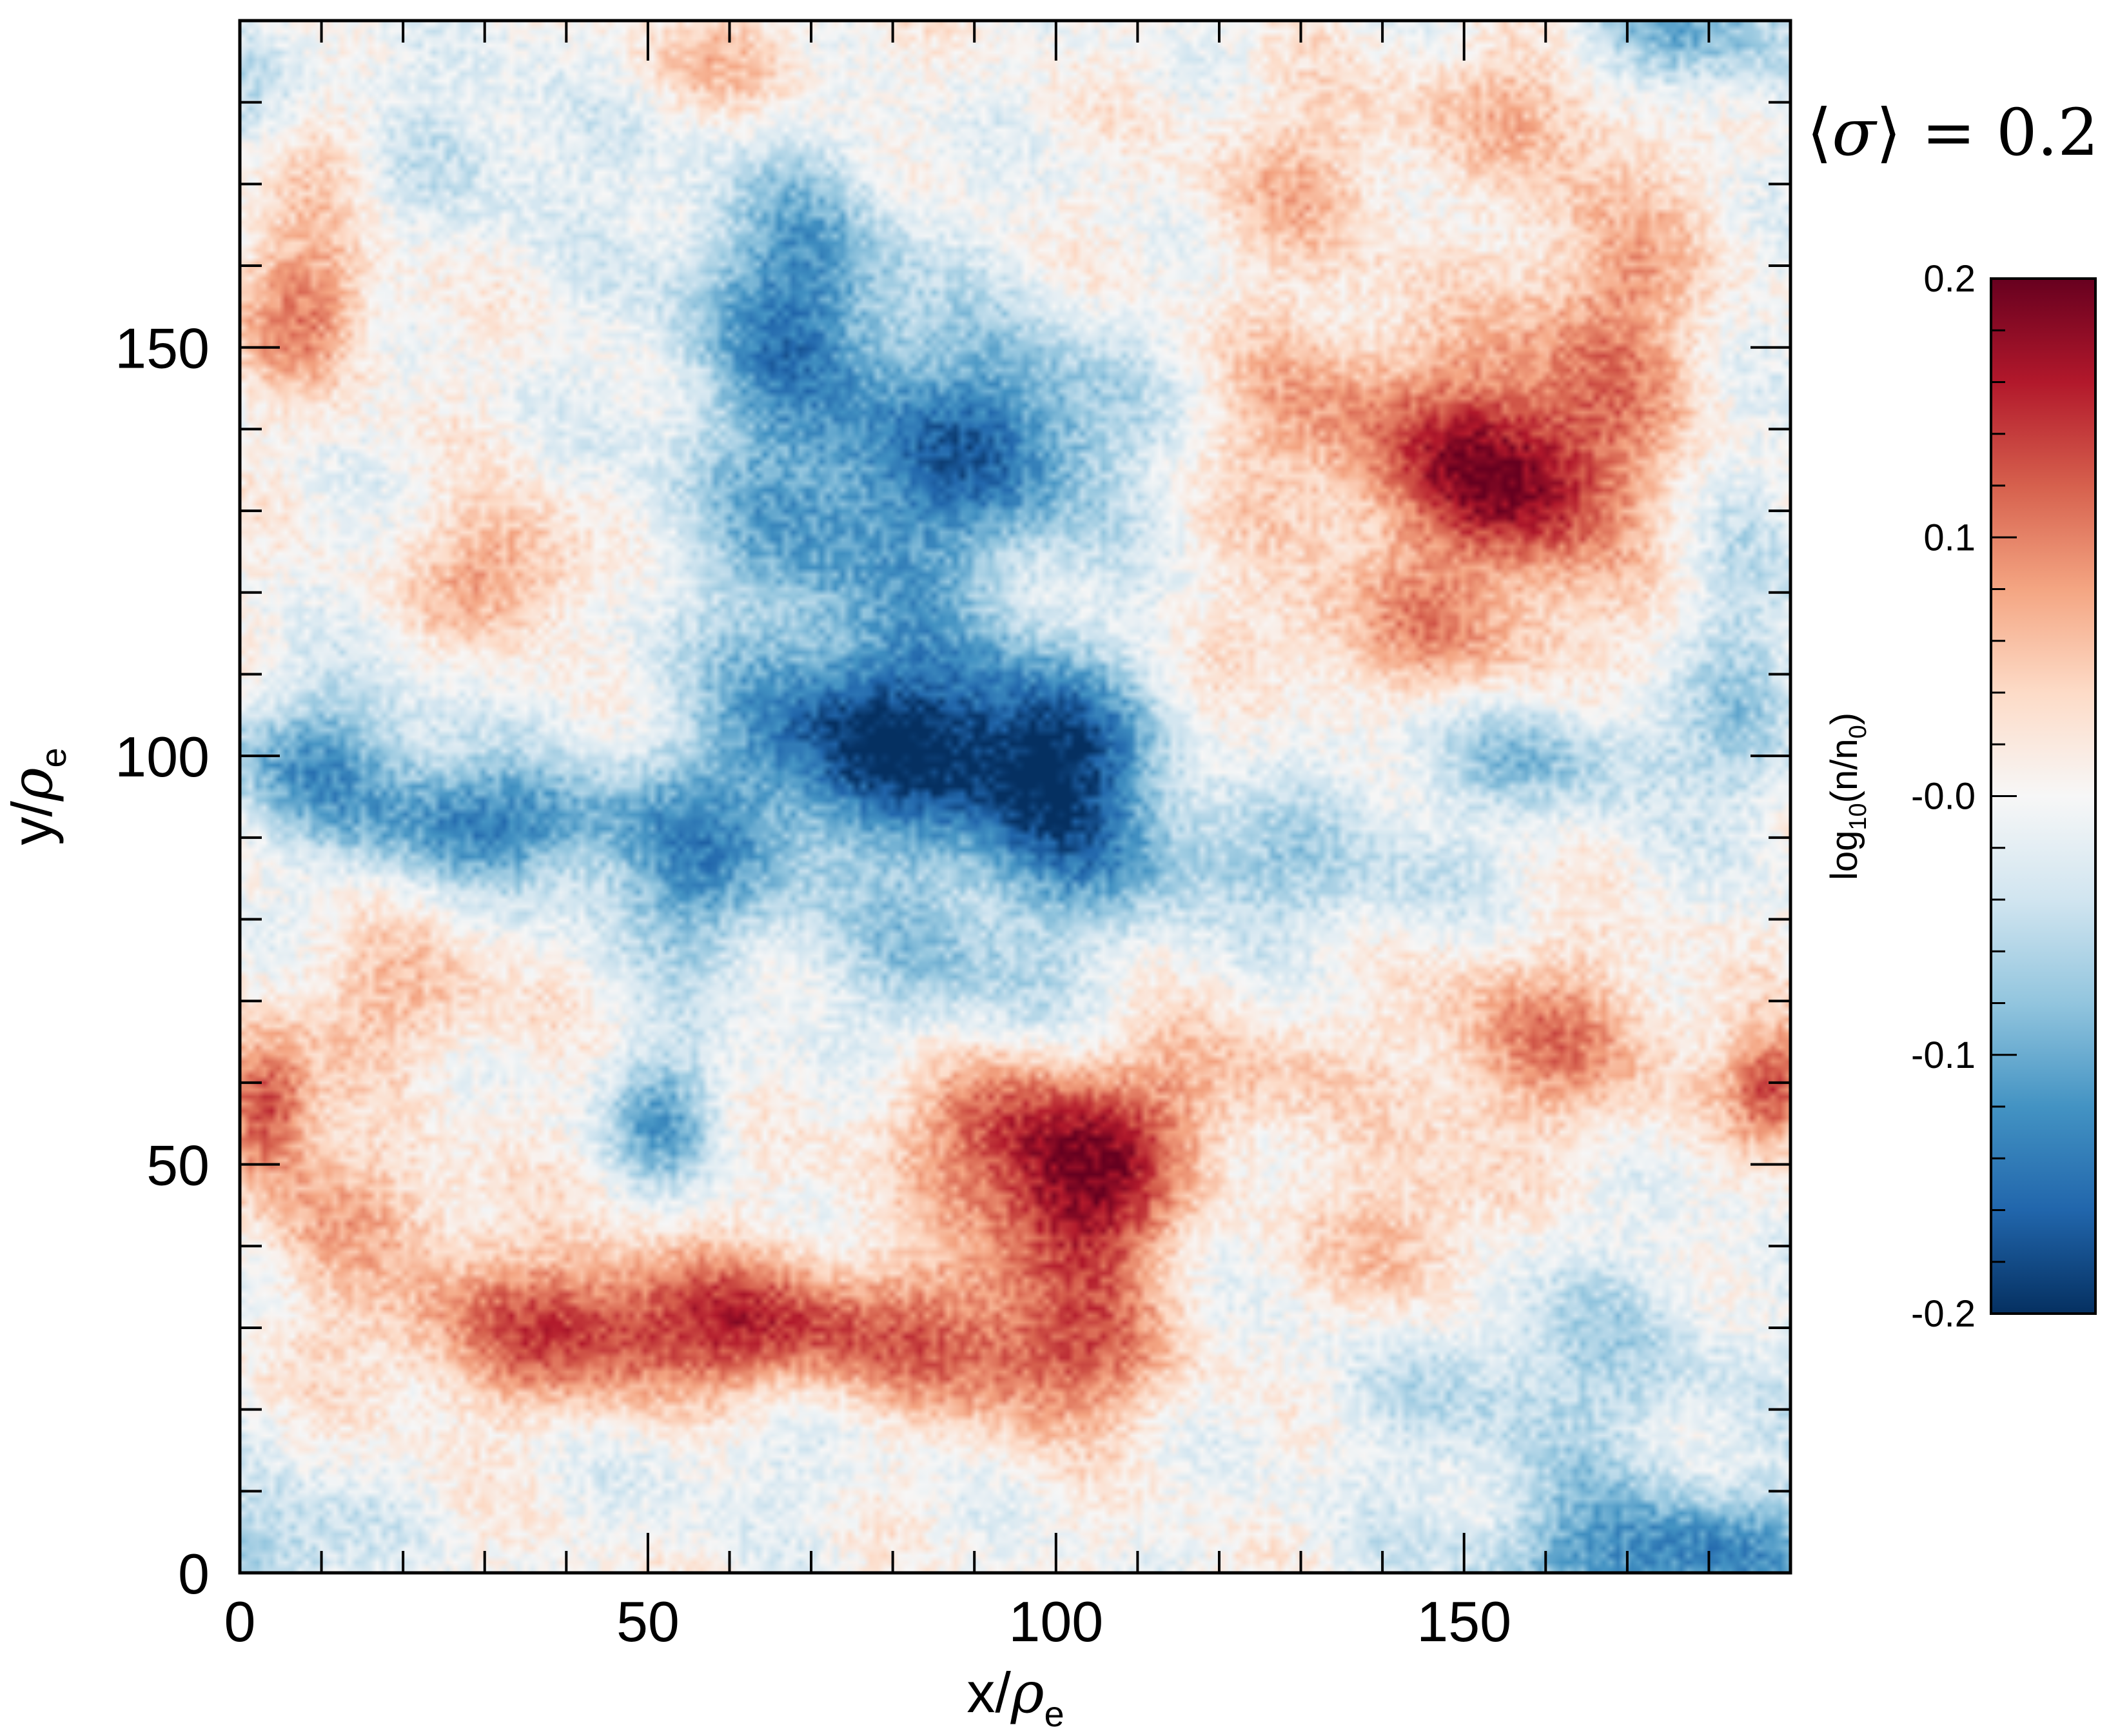 The image size is (2109, 1736). I want to click on x-tick-label: 150, so click(1464, 1621).